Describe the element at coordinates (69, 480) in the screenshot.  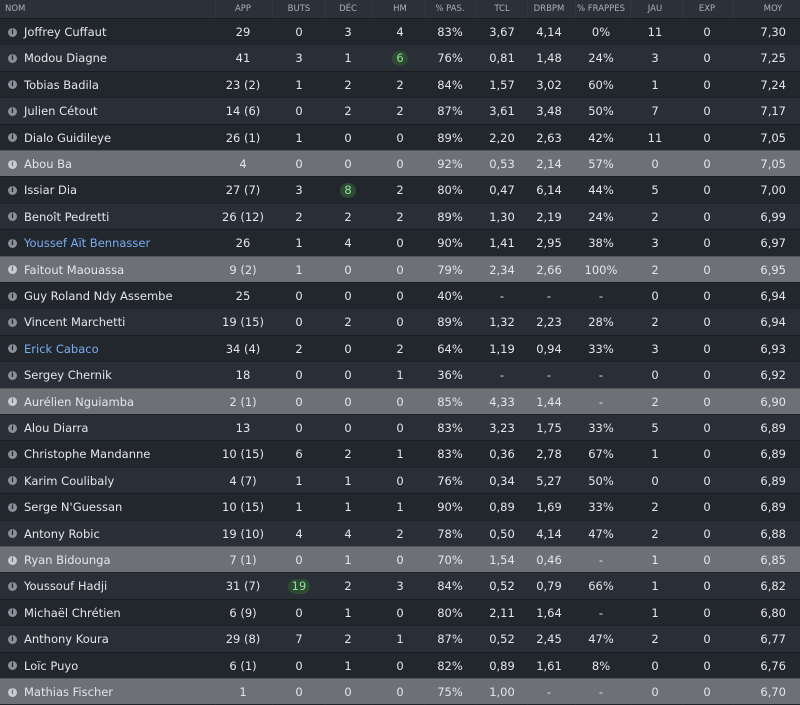
I see `player-name: Karim Coulibaly` at that location.